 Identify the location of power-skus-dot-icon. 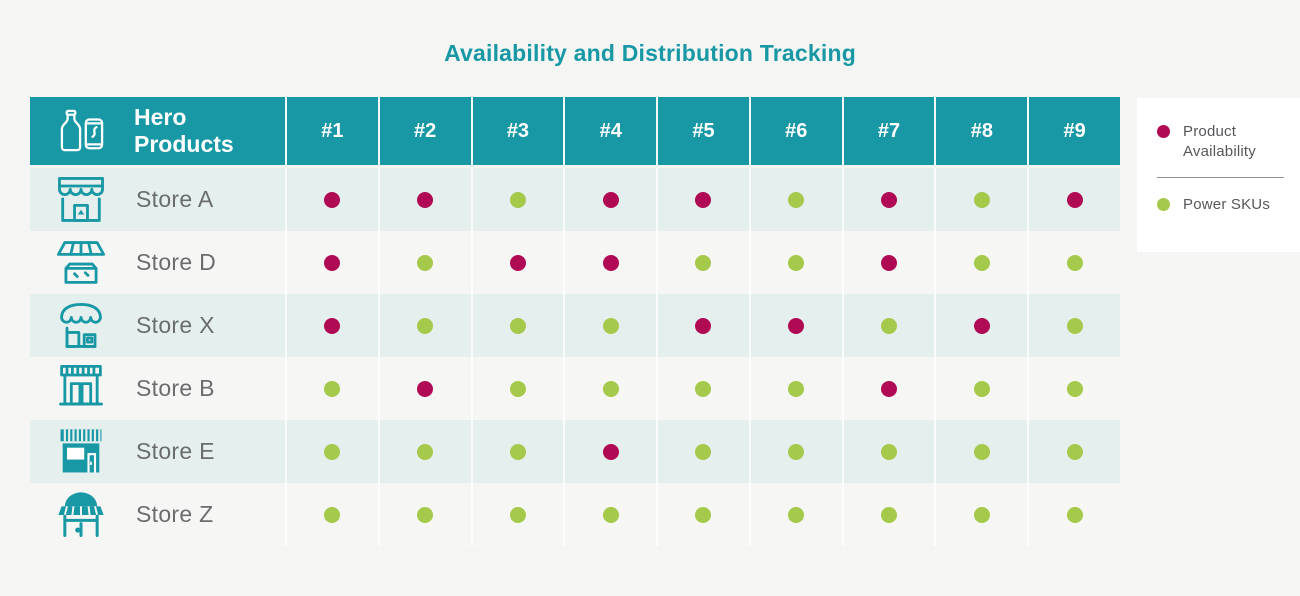
(1163, 204).